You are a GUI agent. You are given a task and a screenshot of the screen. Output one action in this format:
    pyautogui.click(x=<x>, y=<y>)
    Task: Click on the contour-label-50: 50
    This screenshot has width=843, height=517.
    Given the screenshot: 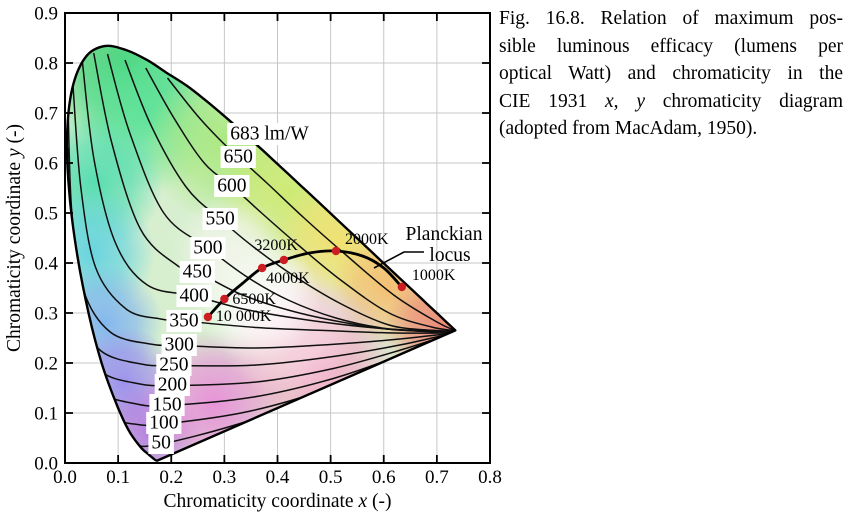 What is the action you would take?
    pyautogui.click(x=161, y=443)
    